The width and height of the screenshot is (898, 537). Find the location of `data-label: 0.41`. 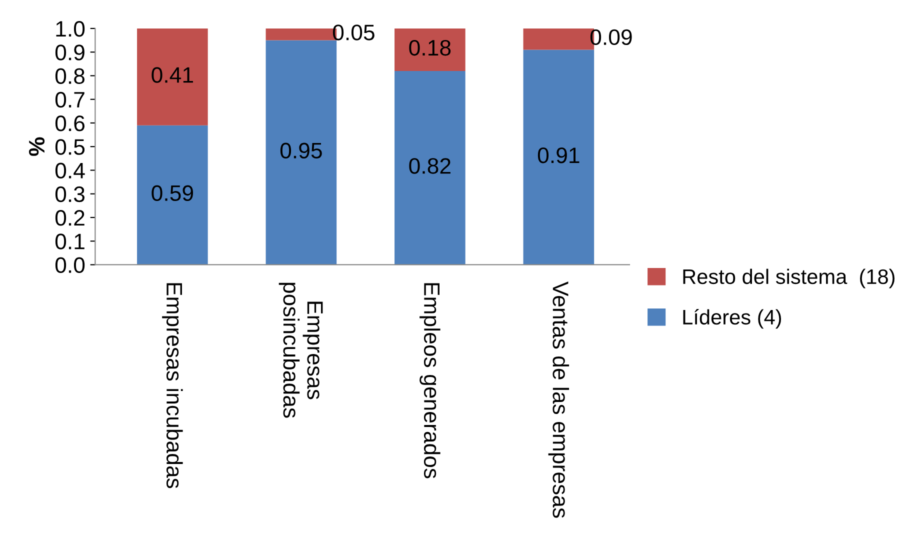

data-label: 0.41 is located at coordinates (172, 75).